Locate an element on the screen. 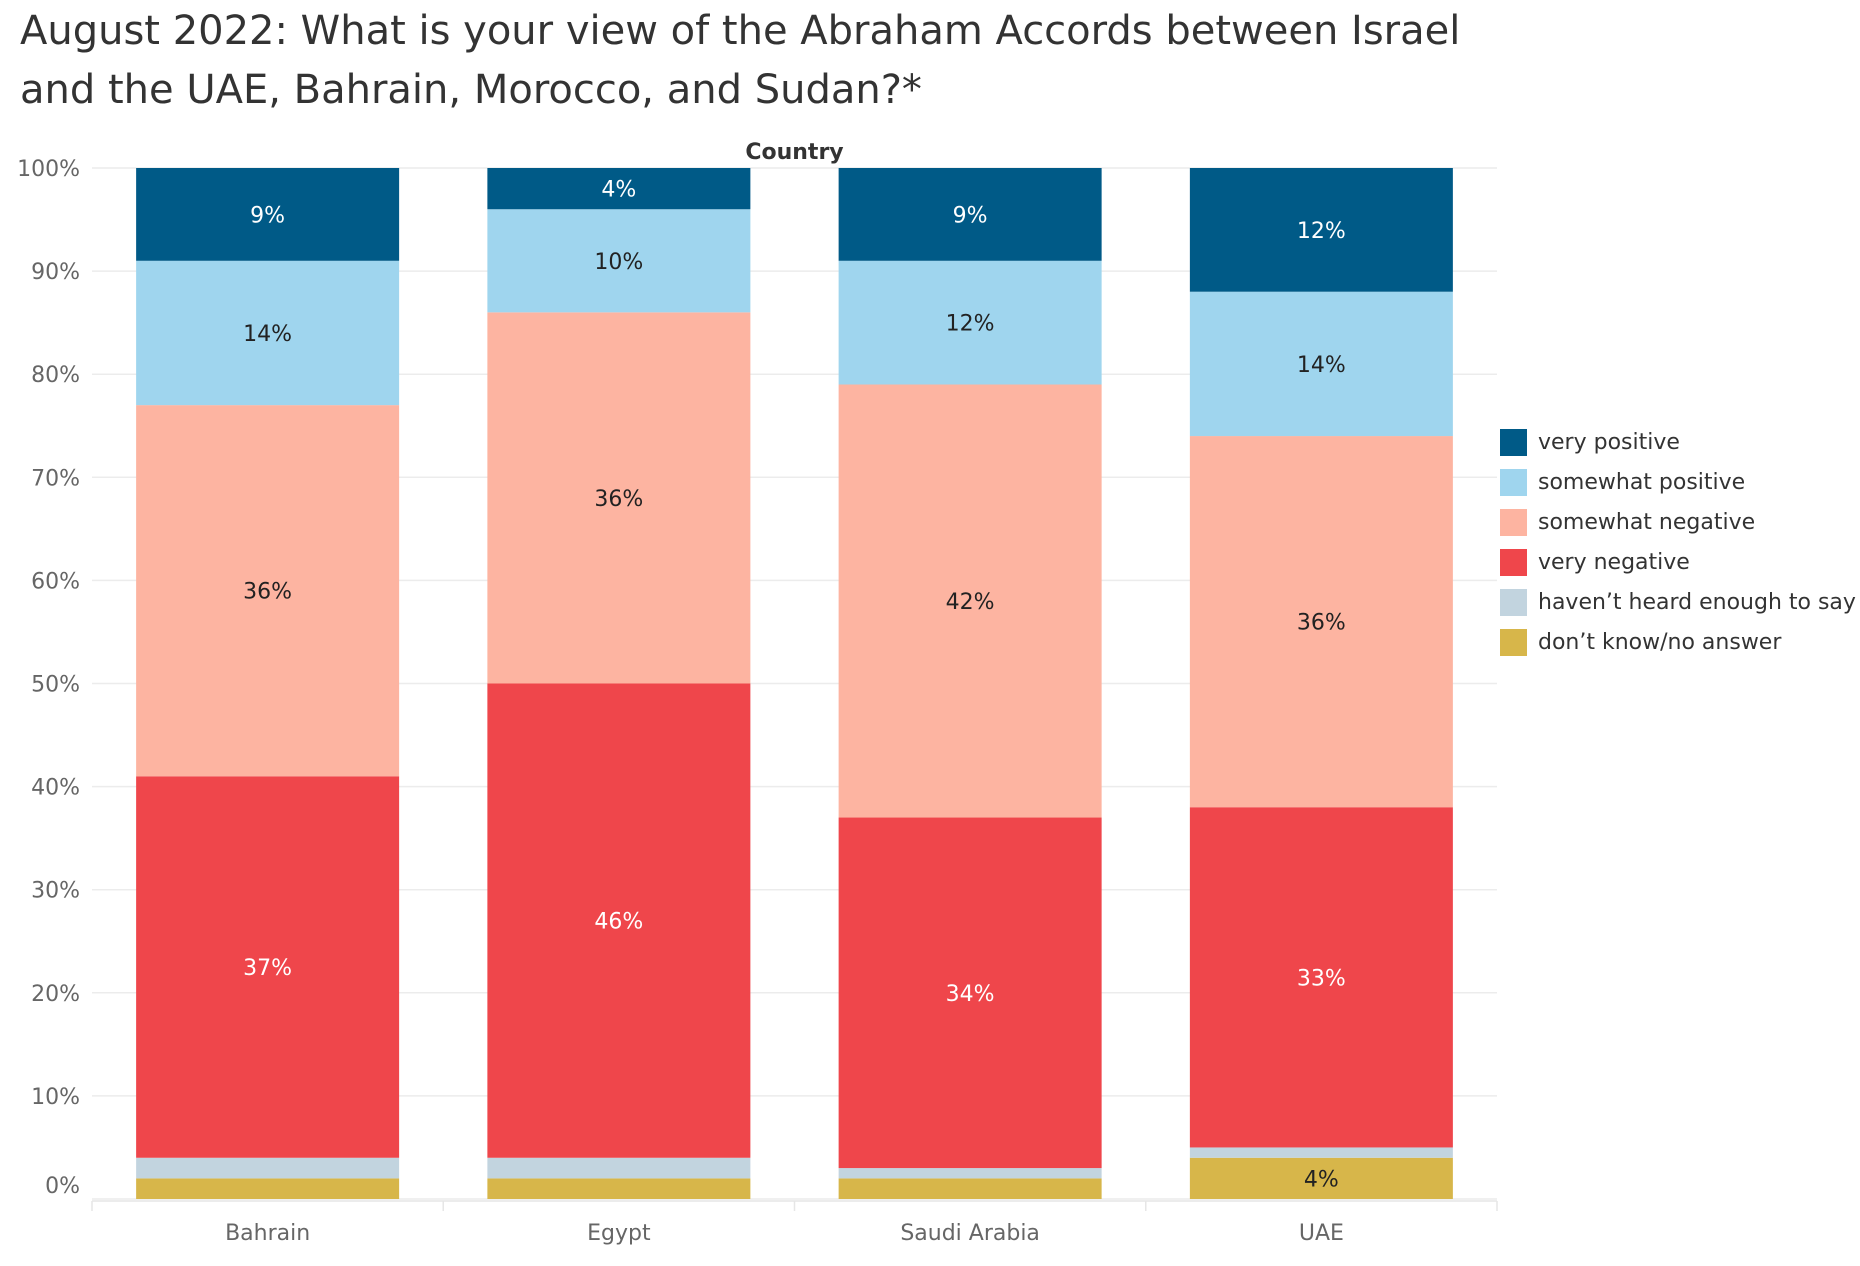 This screenshot has height=1266, width=1860. data-label: 46% is located at coordinates (618, 922).